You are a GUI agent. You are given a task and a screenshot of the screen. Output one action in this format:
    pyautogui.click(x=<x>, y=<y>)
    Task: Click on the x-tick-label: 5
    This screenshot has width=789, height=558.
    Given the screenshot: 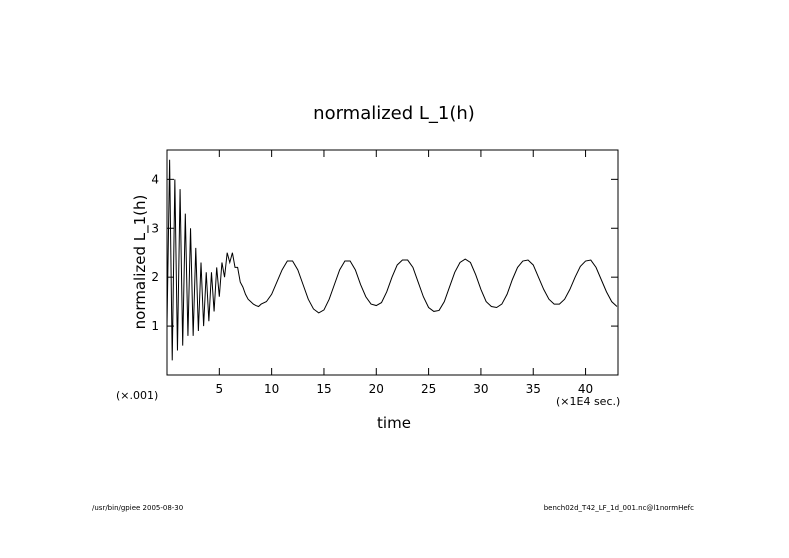 What is the action you would take?
    pyautogui.click(x=219, y=389)
    